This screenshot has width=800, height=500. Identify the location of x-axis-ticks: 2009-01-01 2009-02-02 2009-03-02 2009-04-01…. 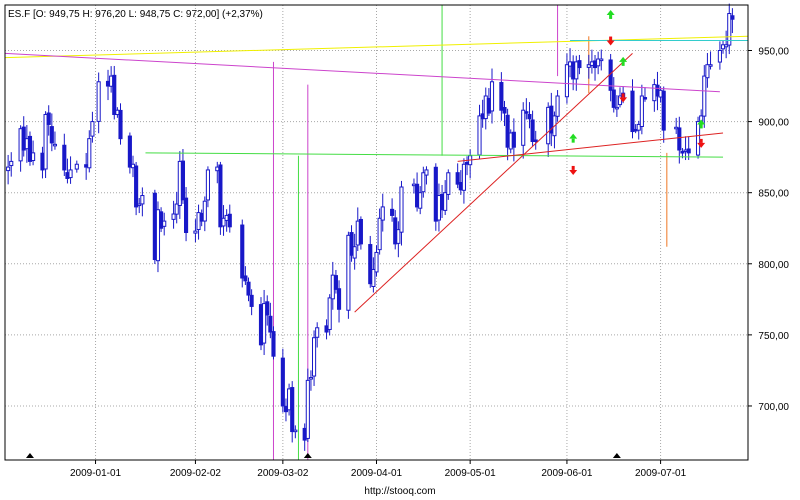
(378, 469).